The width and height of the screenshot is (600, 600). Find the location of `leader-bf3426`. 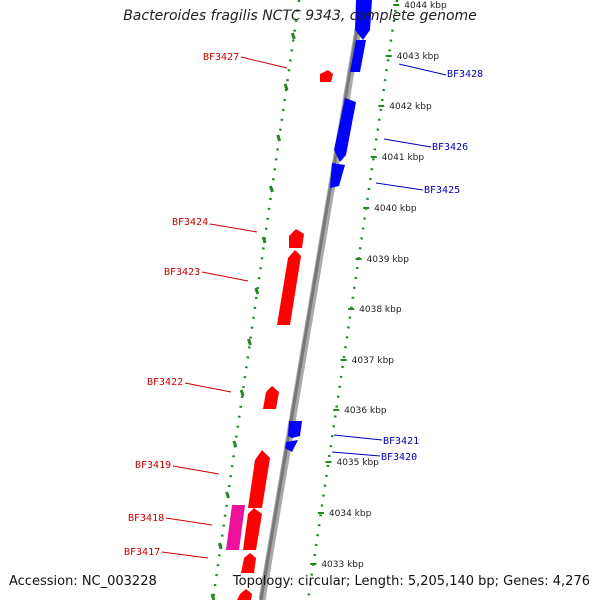

leader-bf3426 is located at coordinates (407, 143).